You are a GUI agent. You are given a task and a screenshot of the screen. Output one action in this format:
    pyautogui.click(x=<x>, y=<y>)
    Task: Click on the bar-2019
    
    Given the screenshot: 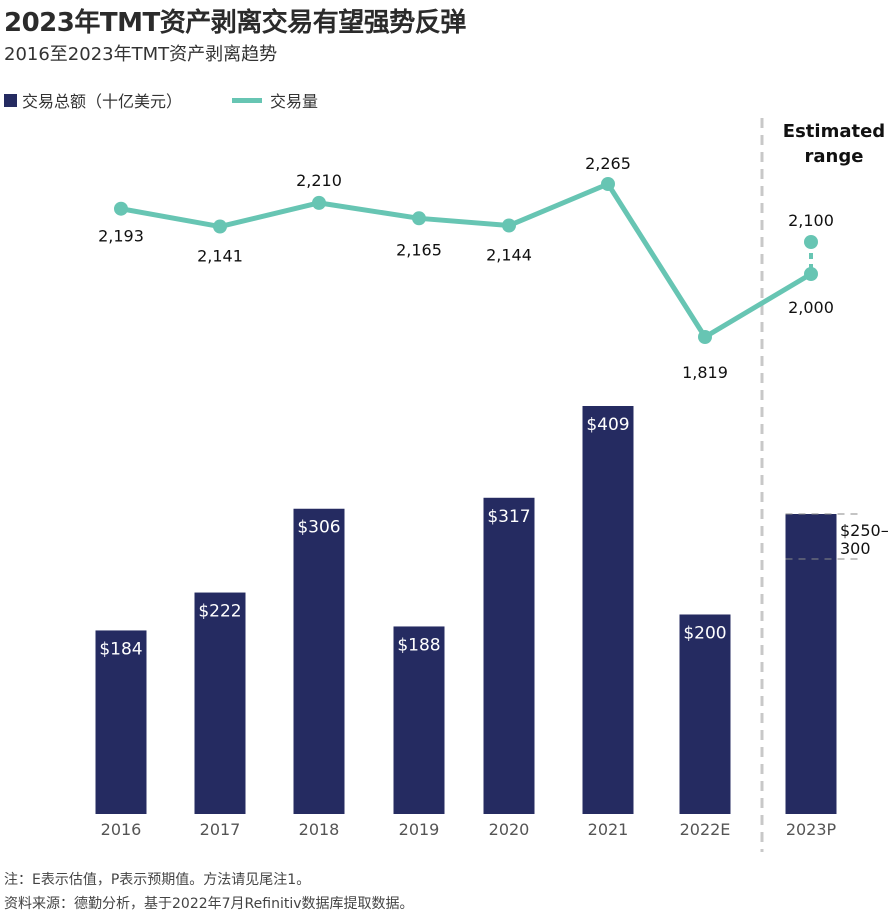 What is the action you would take?
    pyautogui.click(x=419, y=720)
    